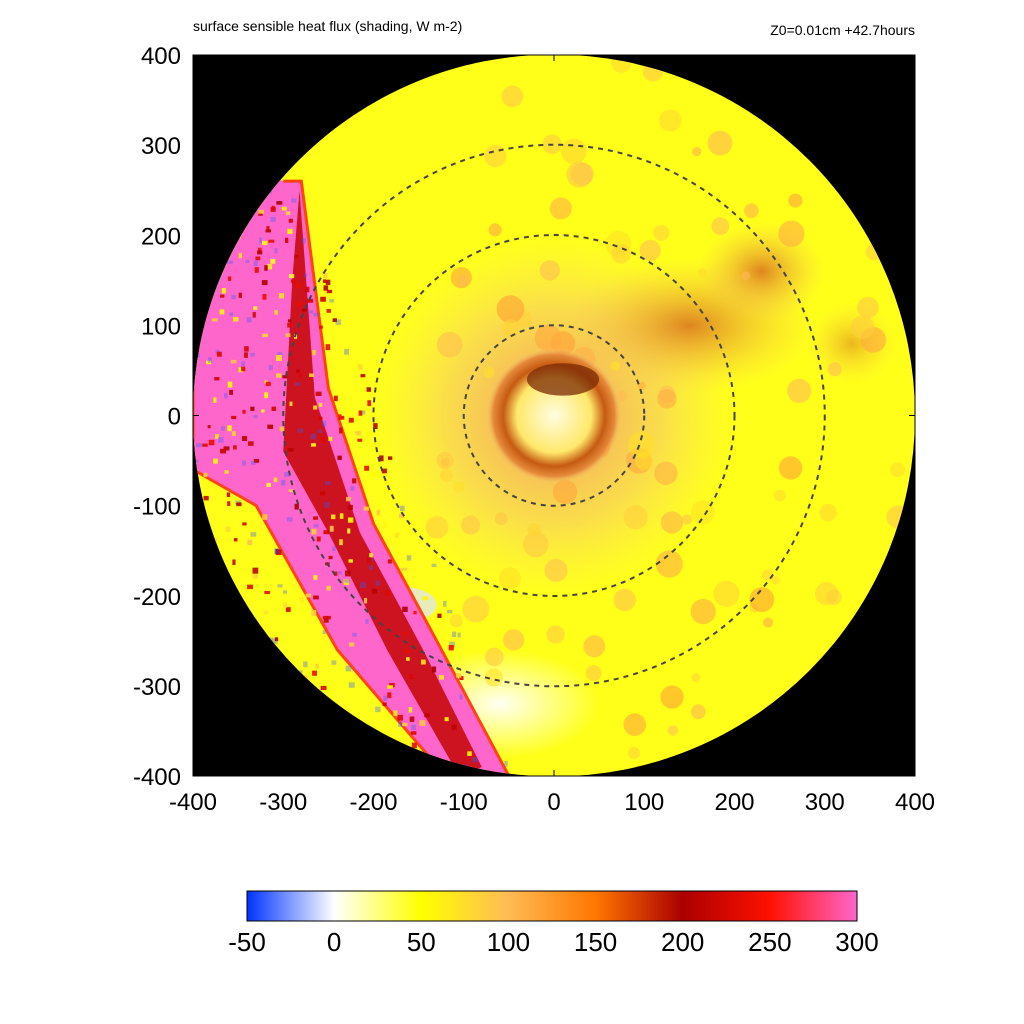  I want to click on y-tick-label: -200, so click(157, 597).